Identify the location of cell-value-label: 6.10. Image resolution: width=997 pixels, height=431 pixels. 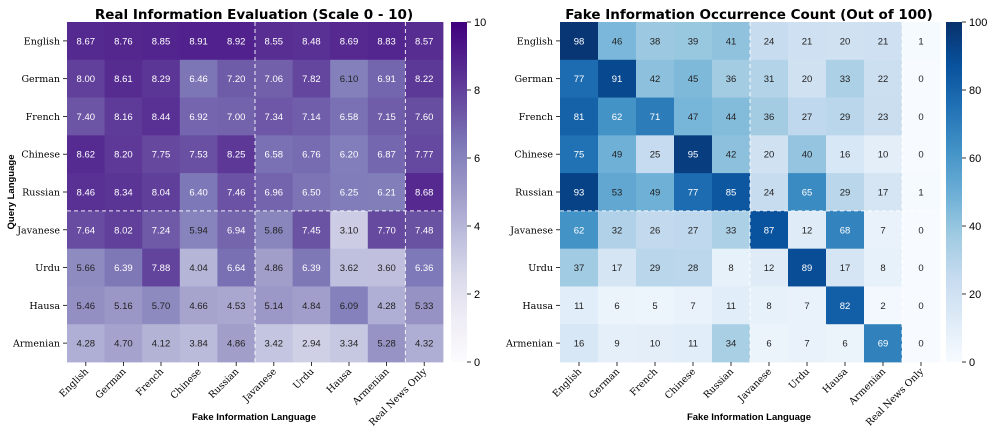
(349, 79).